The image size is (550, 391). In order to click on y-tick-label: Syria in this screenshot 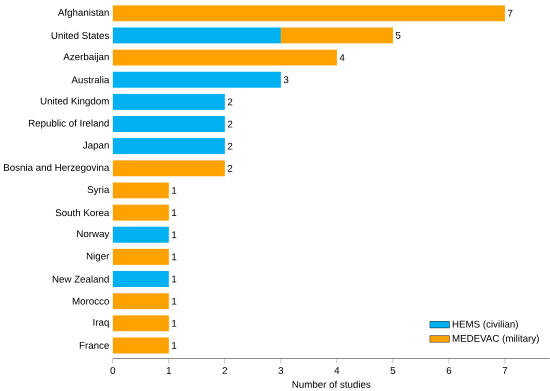, I will do `click(99, 190)`.